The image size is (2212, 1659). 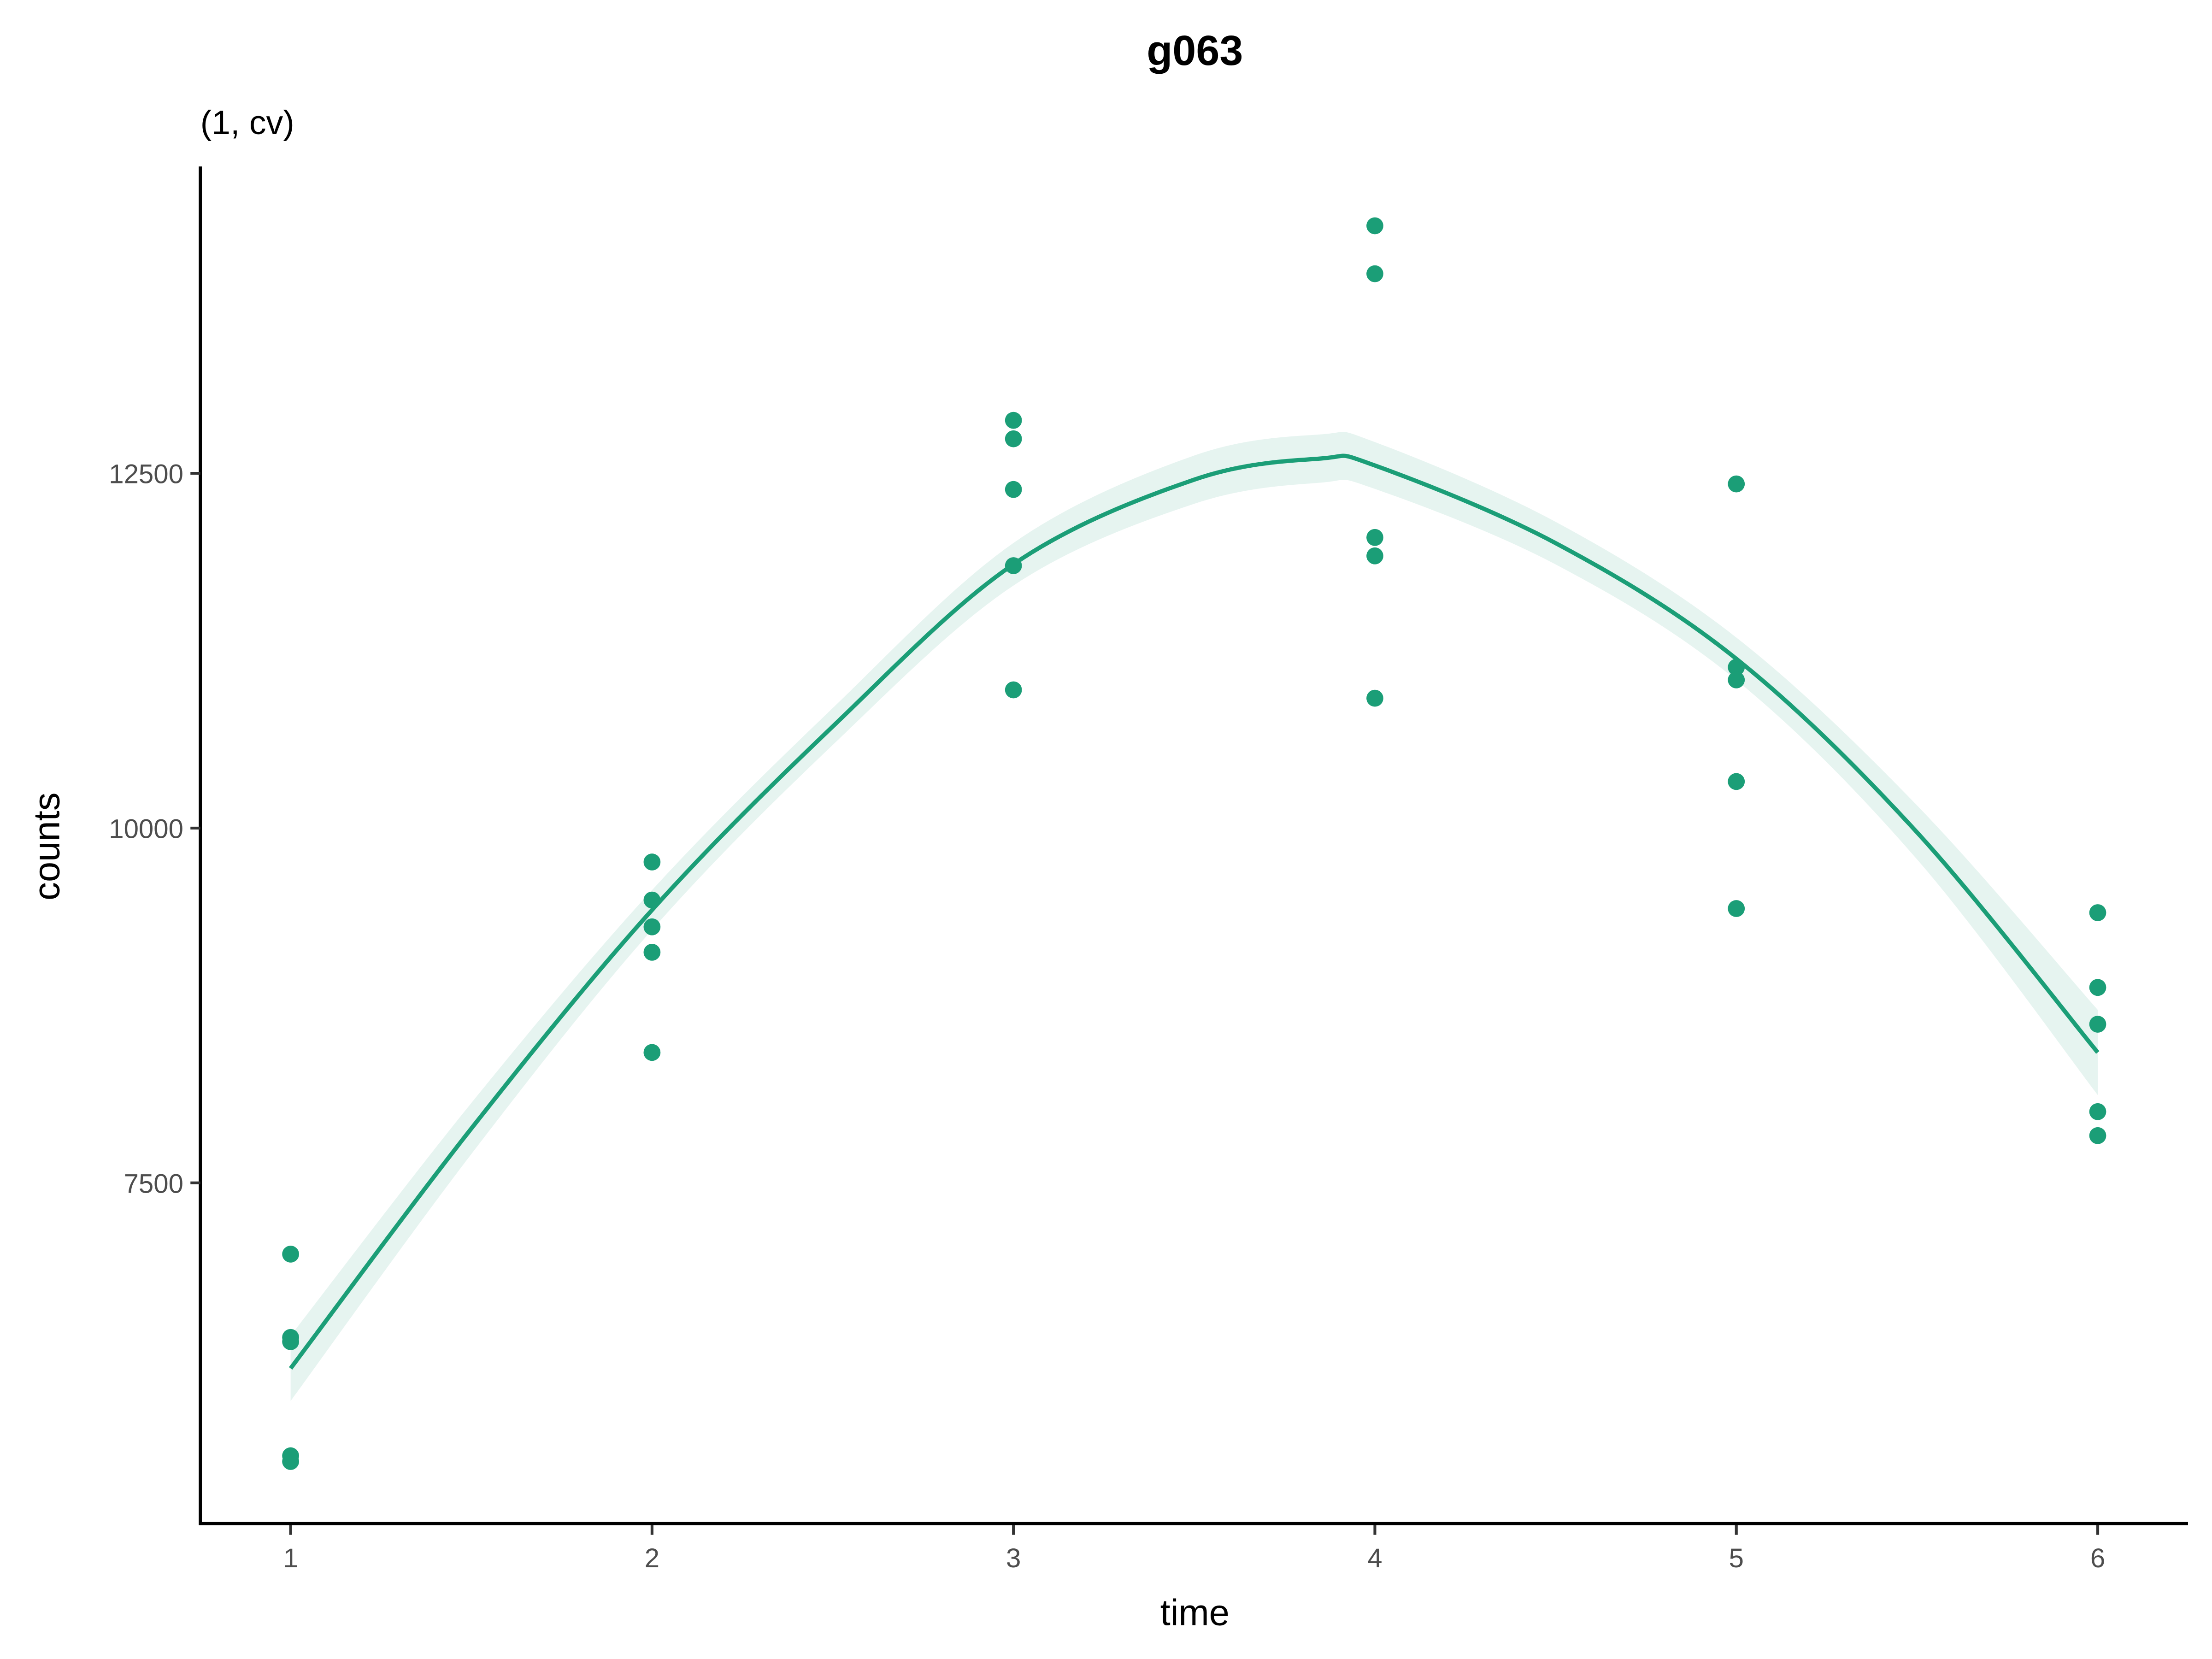 What do you see at coordinates (1195, 50) in the screenshot?
I see `chart-title: g063` at bounding box center [1195, 50].